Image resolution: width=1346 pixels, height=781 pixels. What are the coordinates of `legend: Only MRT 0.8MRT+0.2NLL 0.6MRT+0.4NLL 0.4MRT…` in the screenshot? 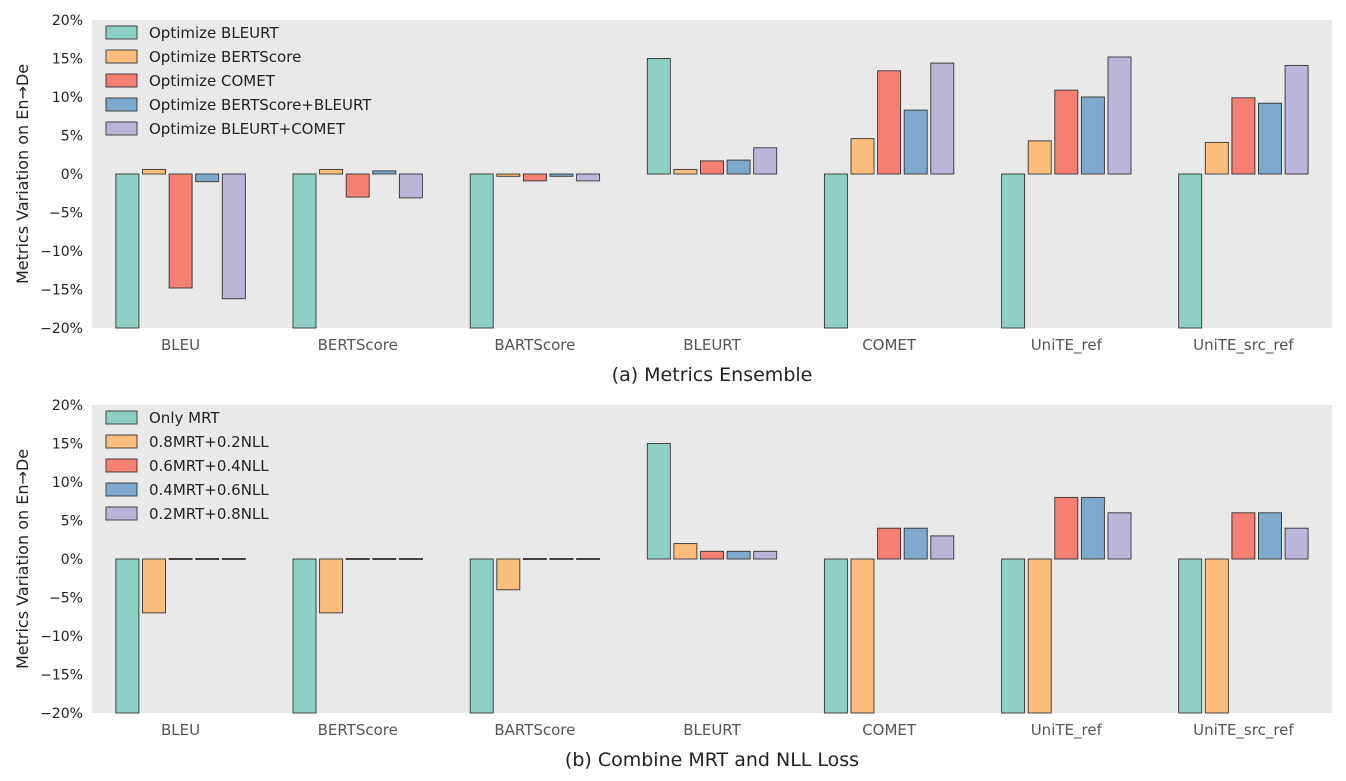 It's located at (187, 466).